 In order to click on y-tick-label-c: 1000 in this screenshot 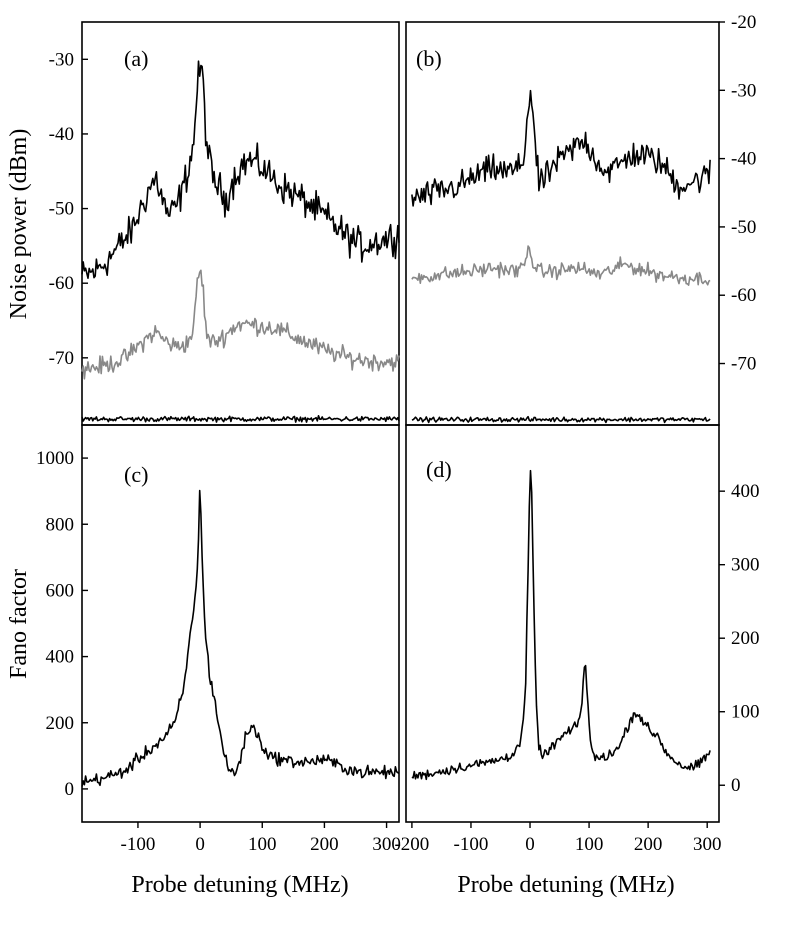, I will do `click(55, 458)`.